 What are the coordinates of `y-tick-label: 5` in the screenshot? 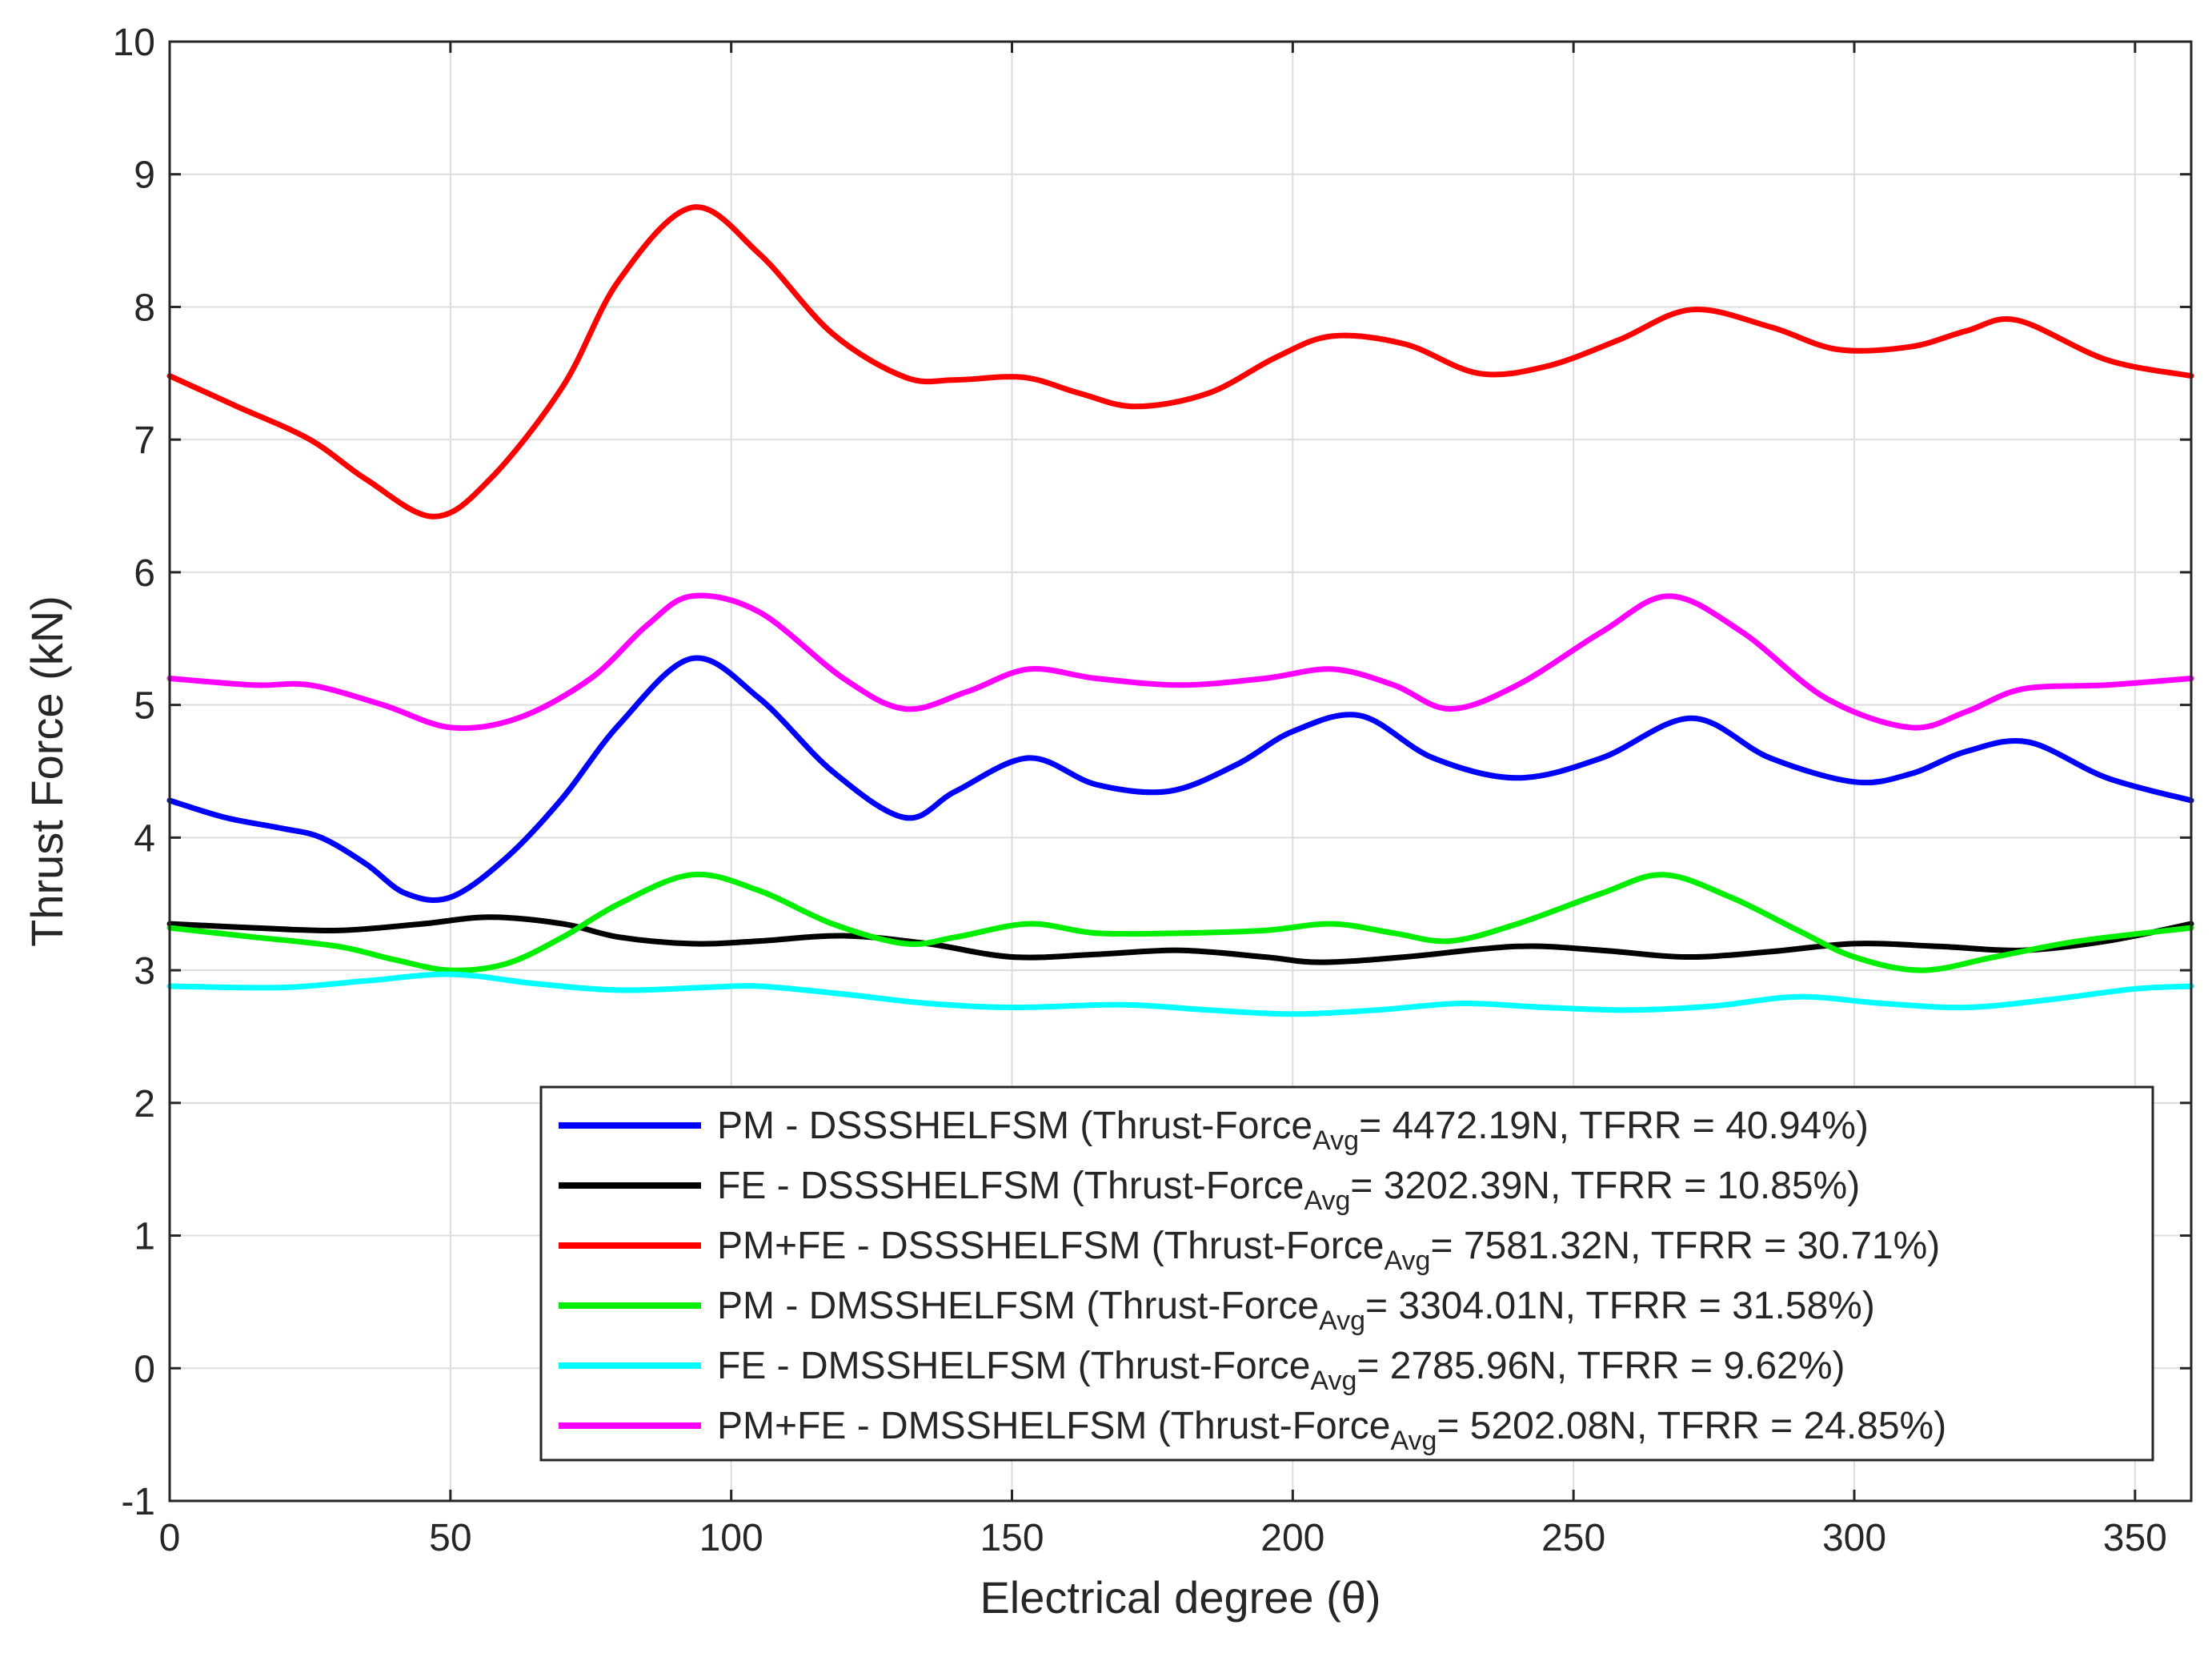 It's located at (144, 706).